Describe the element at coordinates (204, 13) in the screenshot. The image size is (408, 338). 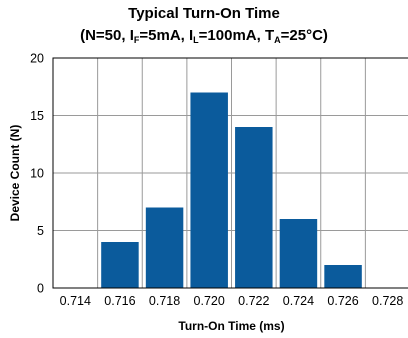
I see `chart-title: Typical Turn-On Time` at that location.